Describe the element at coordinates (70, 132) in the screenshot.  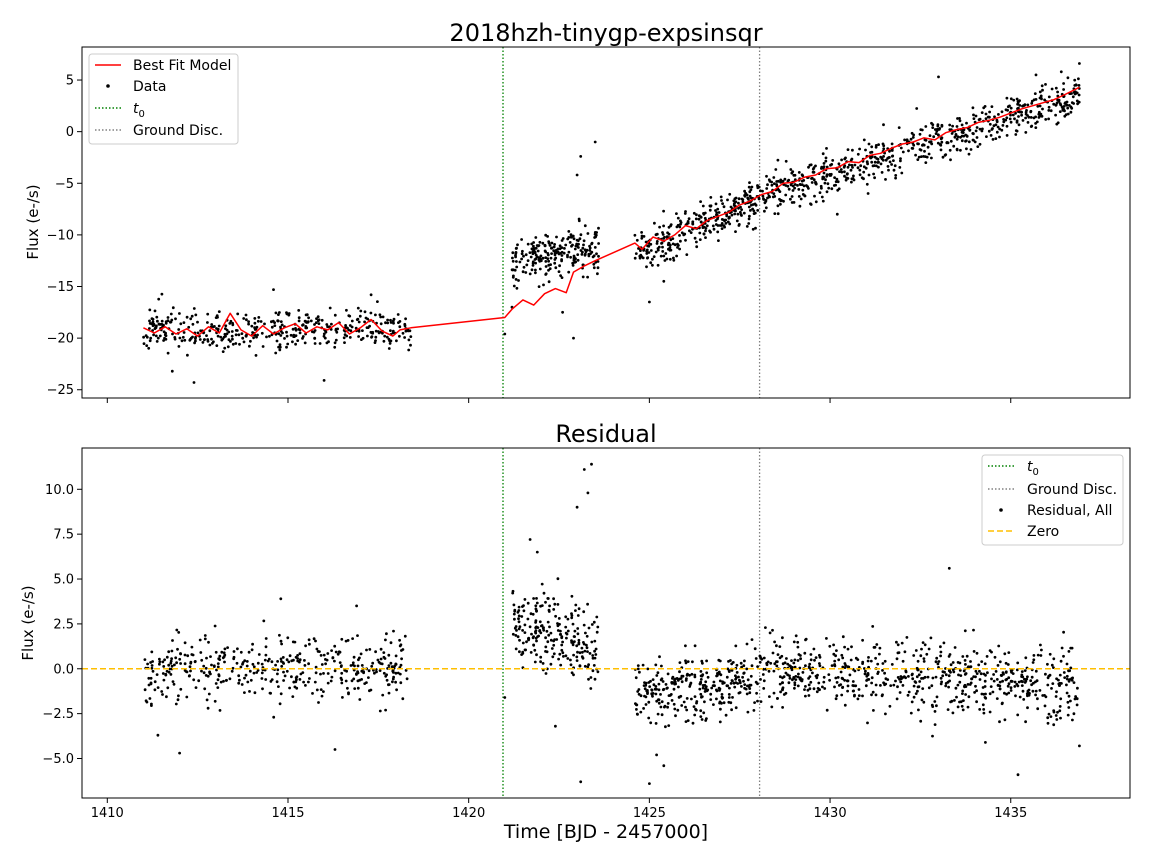
I see `main-y-tick-label: 0` at that location.